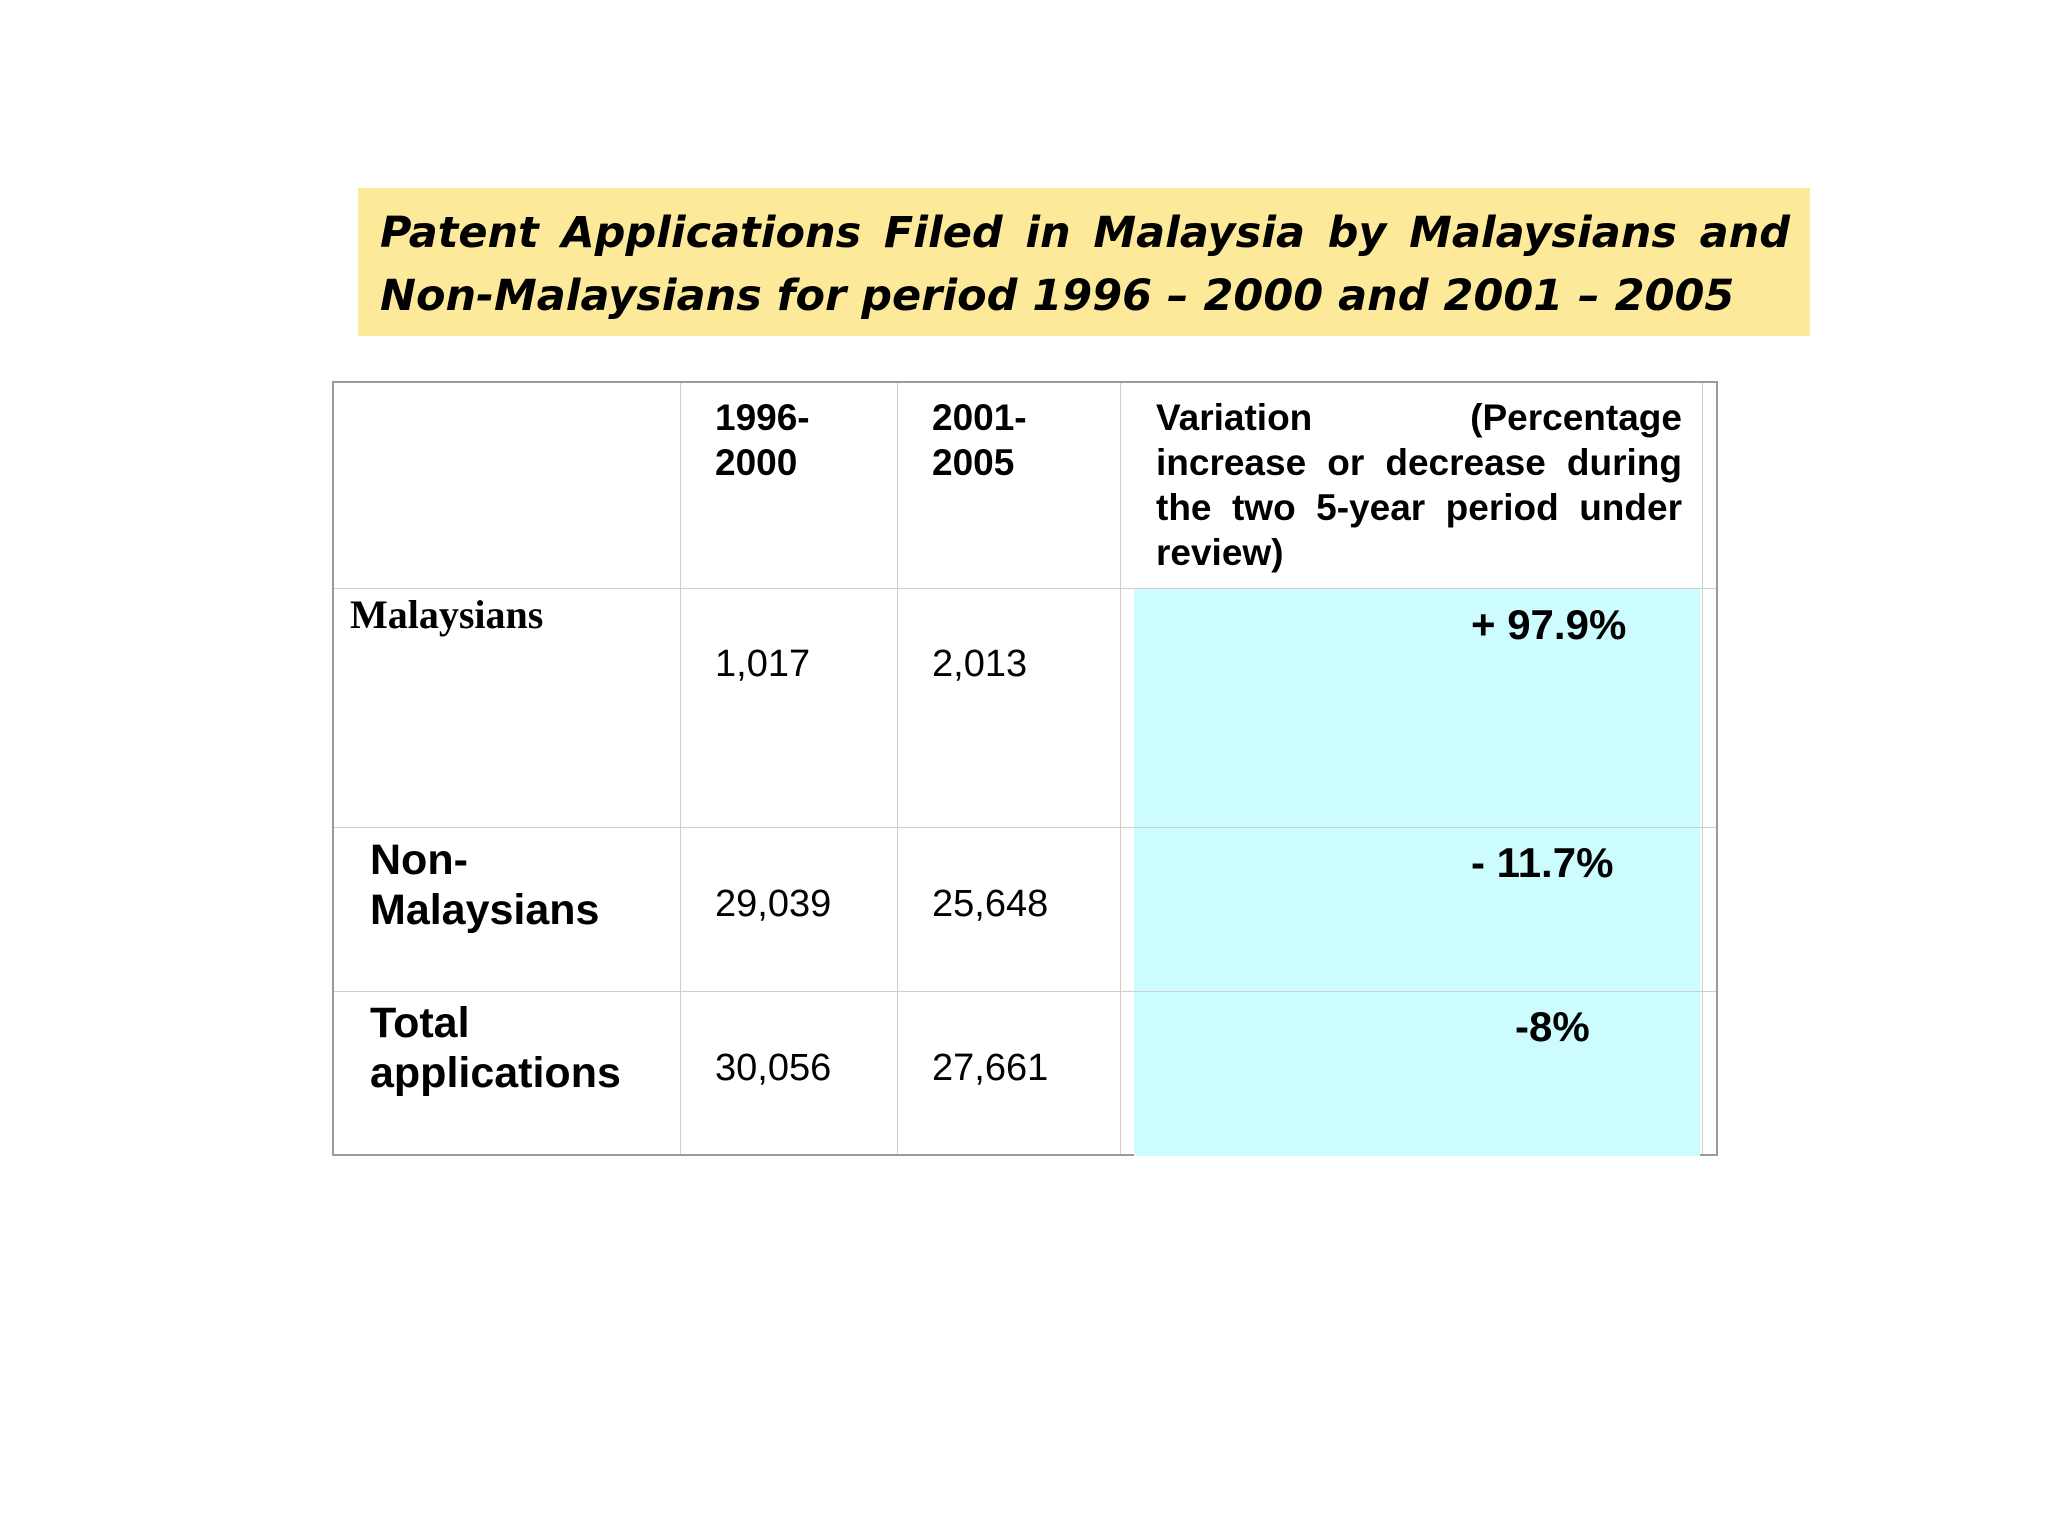 This screenshot has height=1536, width=2048. I want to click on row-label-total-applications-line2: applications, so click(495, 1073).